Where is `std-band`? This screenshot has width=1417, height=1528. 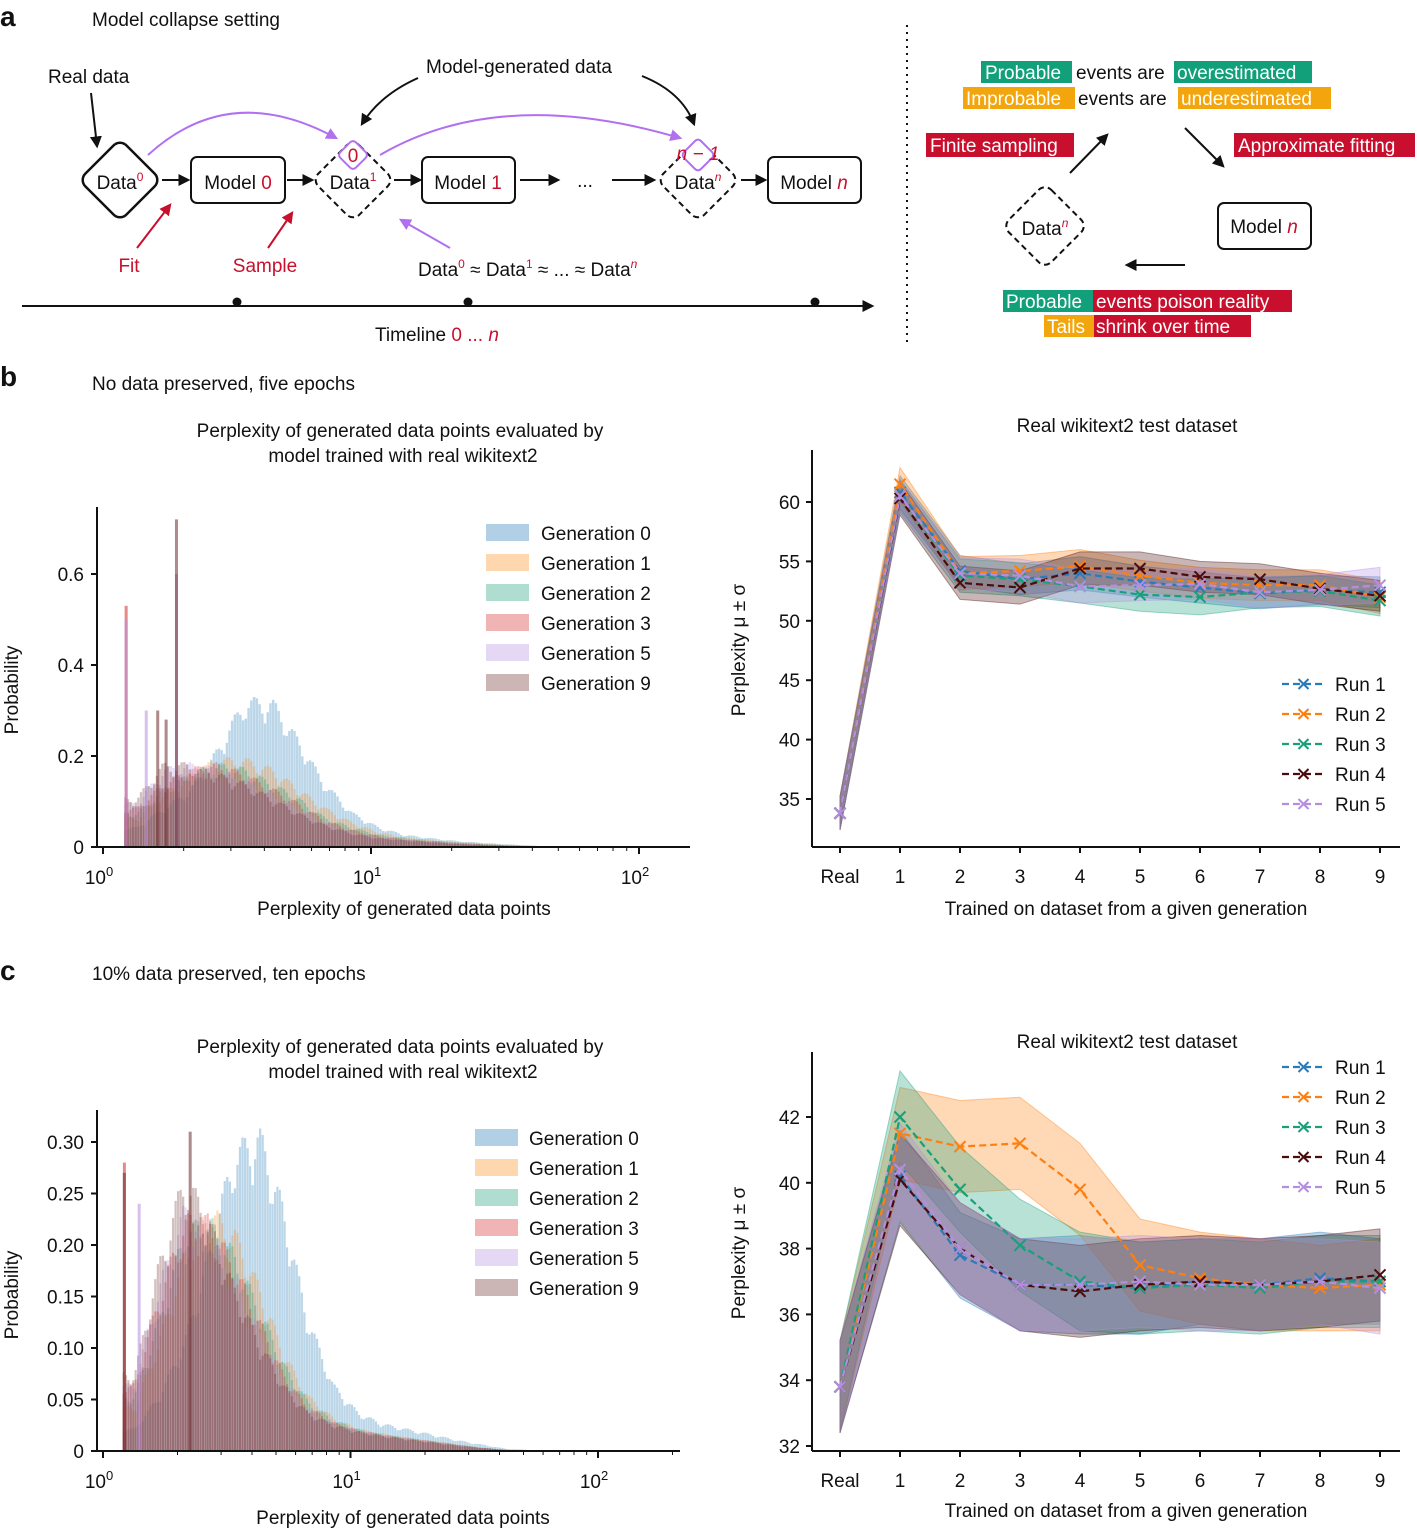 std-band is located at coordinates (1110, 654).